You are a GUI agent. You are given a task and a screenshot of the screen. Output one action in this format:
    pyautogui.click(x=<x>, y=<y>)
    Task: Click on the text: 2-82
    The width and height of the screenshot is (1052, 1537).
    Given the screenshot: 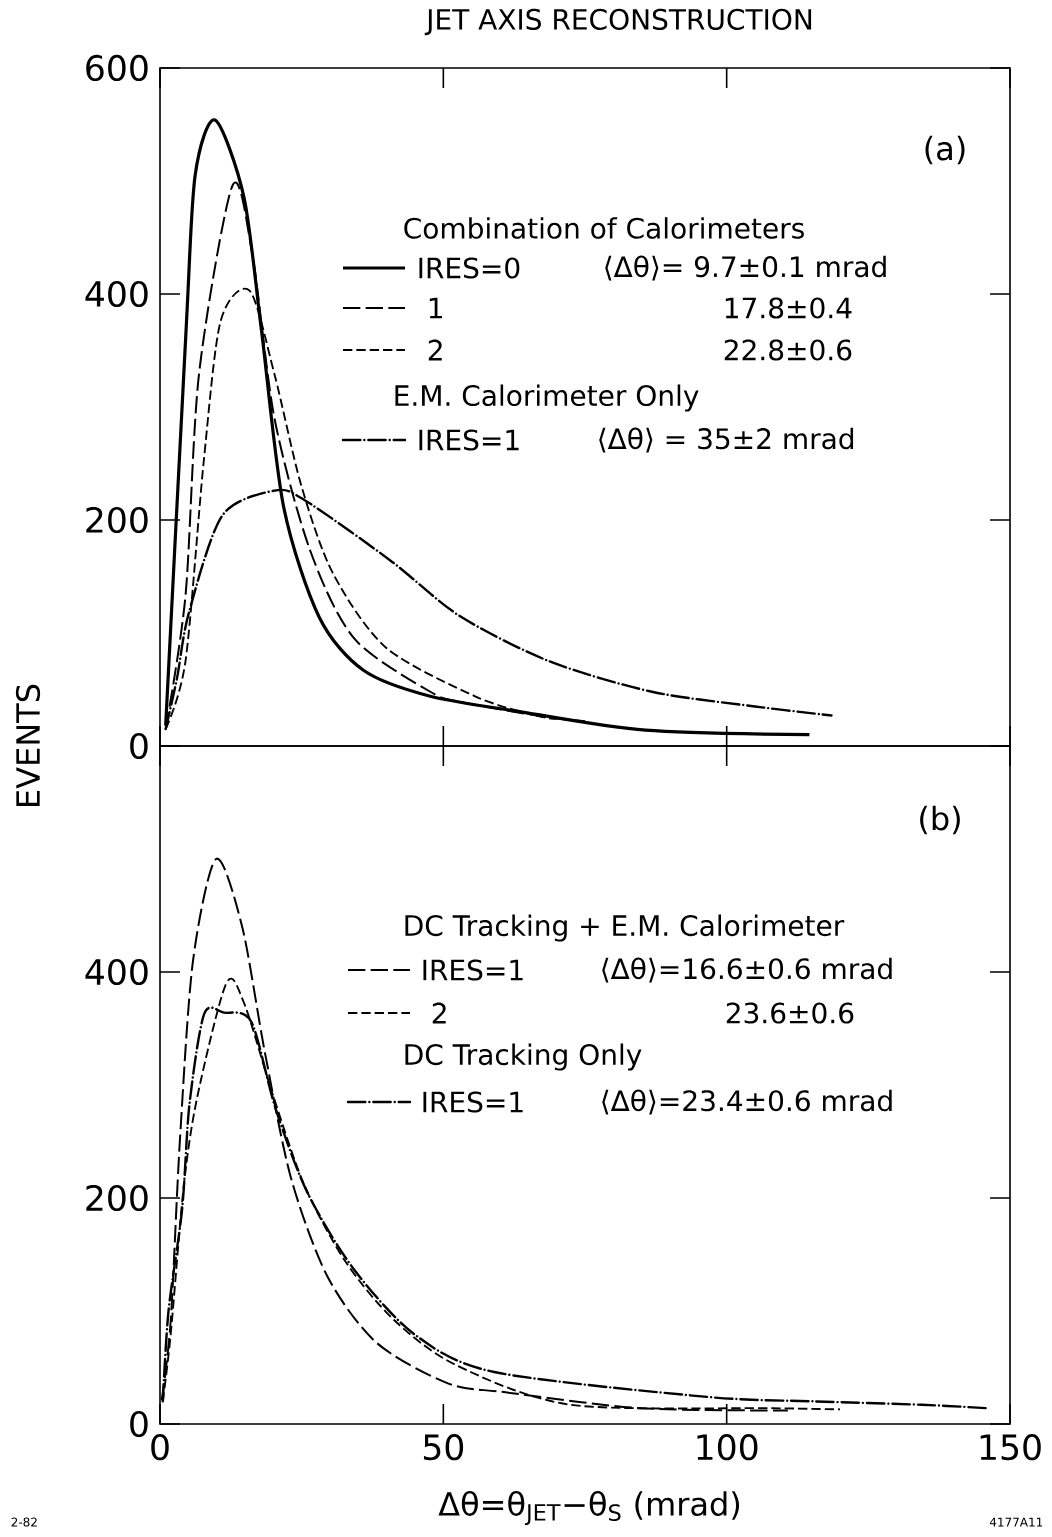 What is the action you would take?
    pyautogui.click(x=24, y=1522)
    